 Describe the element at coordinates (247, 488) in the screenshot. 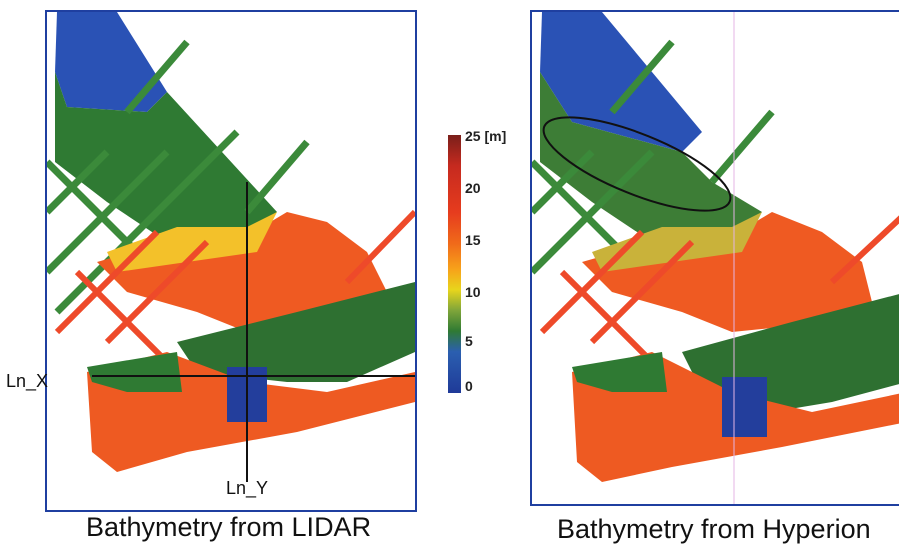

I see `ln-y-label: Ln_Y` at that location.